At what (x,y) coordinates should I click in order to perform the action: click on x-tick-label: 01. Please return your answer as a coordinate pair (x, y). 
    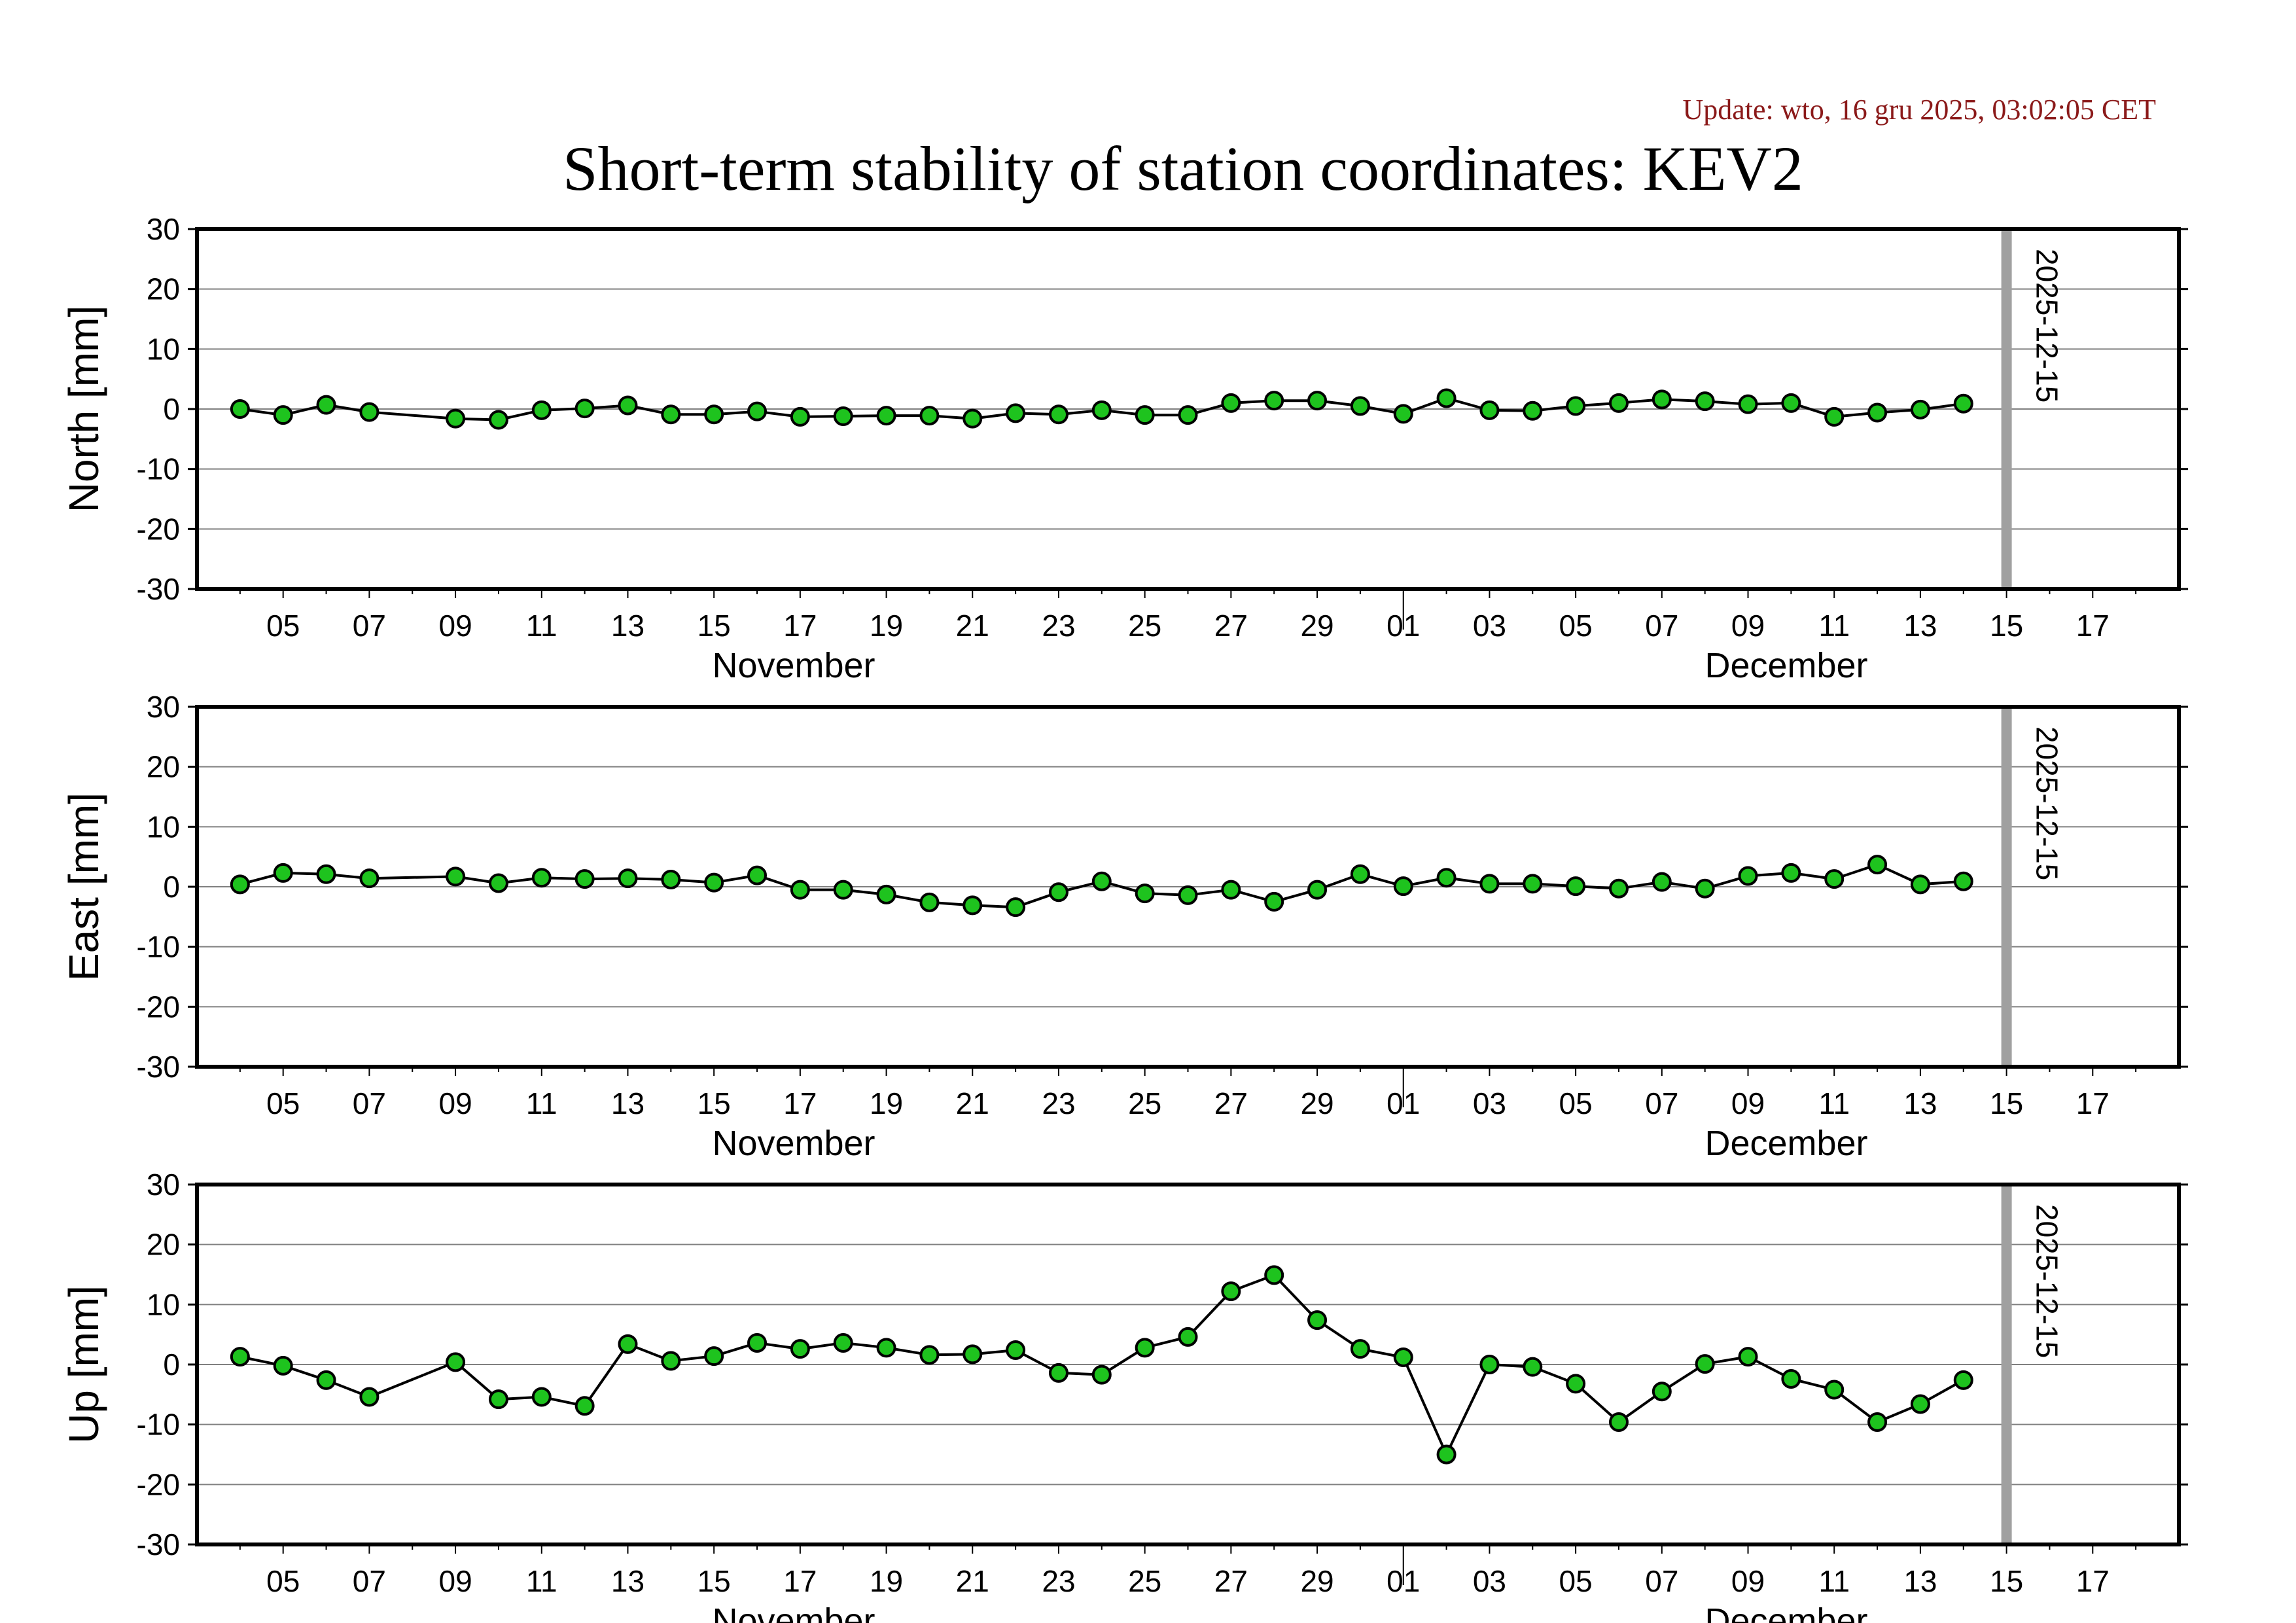
    Looking at the image, I should click on (1403, 1103).